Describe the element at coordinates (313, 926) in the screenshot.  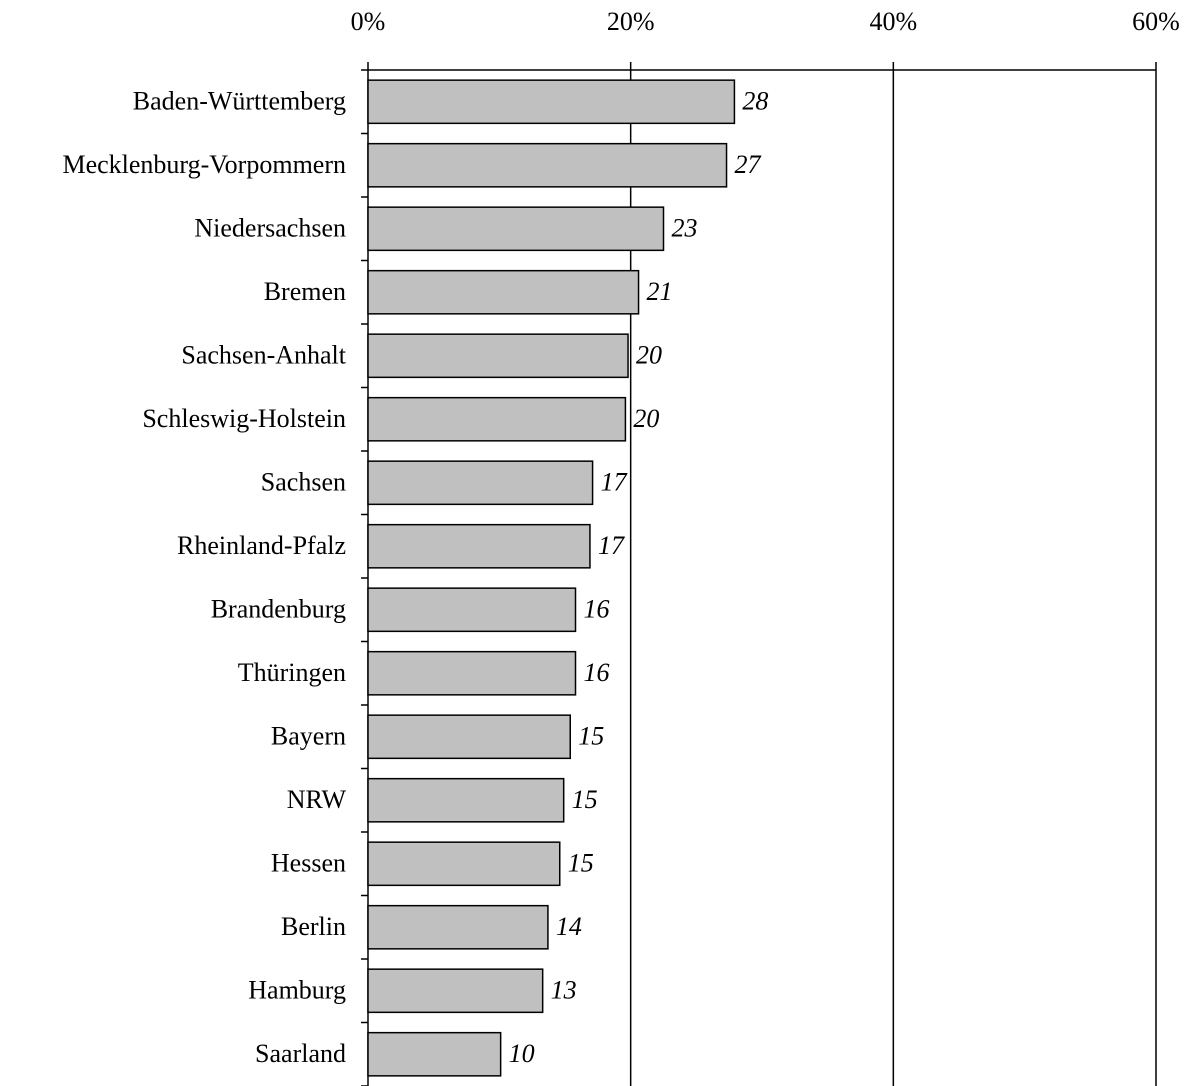
I see `y-tick-label: Berlin` at that location.